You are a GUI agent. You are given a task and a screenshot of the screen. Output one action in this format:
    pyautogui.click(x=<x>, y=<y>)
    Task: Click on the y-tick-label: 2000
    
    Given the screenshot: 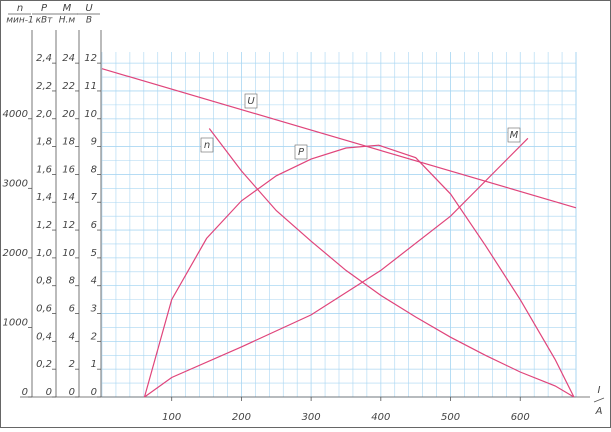 What is the action you would take?
    pyautogui.click(x=15, y=253)
    